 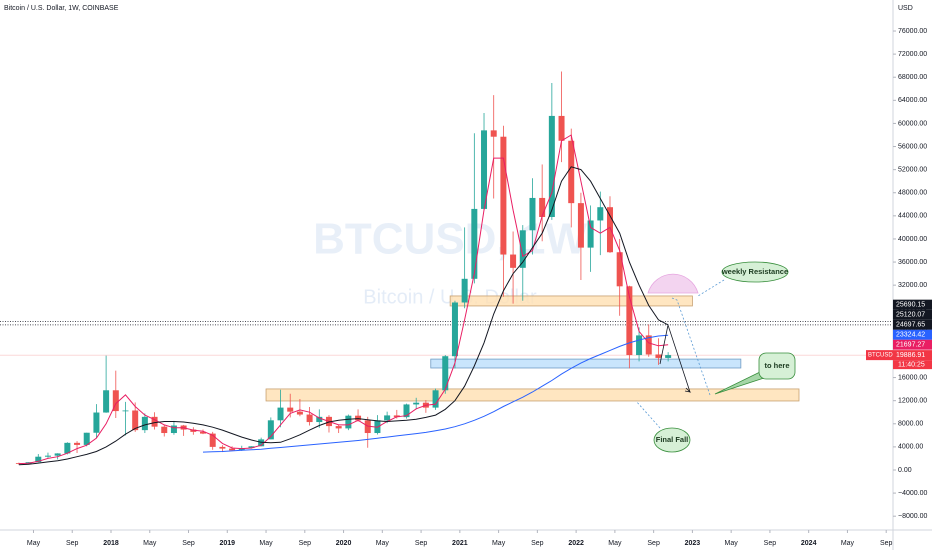 I want to click on y-tick-label: 76000.00, so click(x=912, y=31).